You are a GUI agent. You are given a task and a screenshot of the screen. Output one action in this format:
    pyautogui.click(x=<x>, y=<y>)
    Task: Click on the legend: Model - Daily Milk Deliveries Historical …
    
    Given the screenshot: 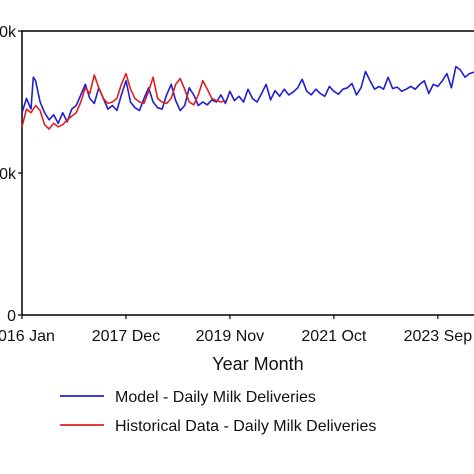 What is the action you would take?
    pyautogui.click(x=218, y=412)
    